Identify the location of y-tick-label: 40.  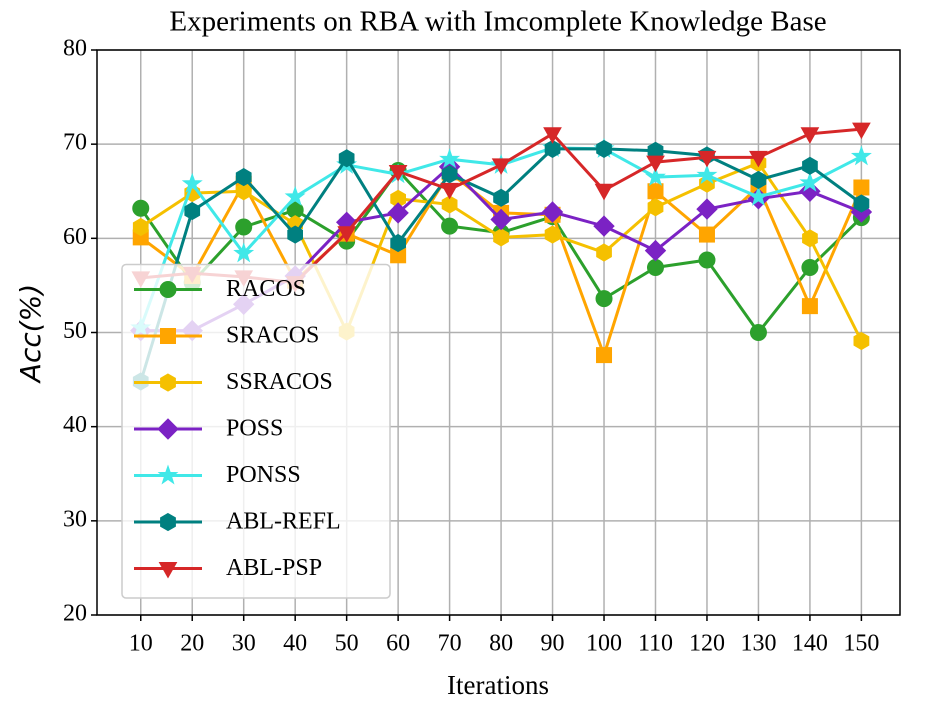
(75, 425).